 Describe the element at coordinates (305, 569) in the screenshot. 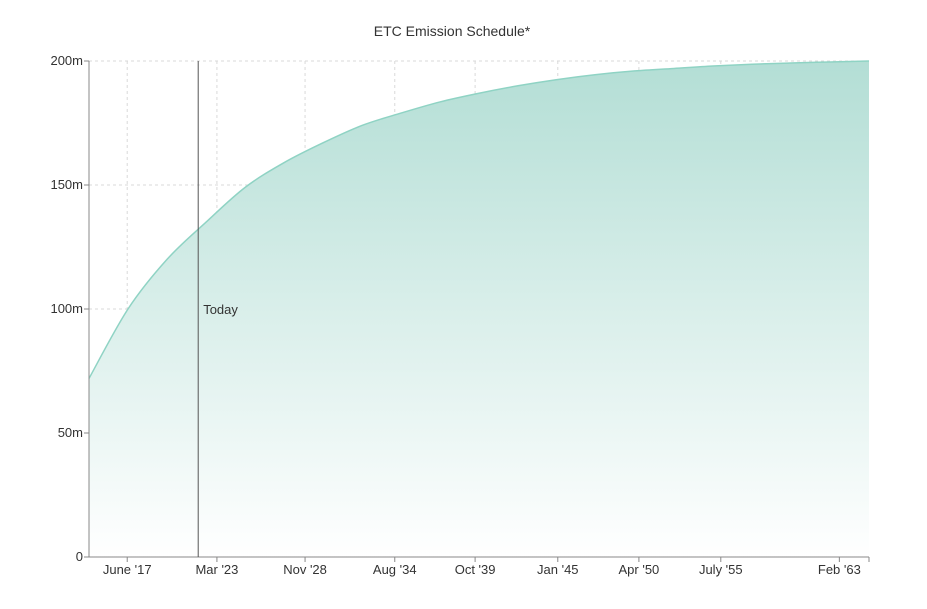

I see `x-tick-label: Nov '28` at that location.